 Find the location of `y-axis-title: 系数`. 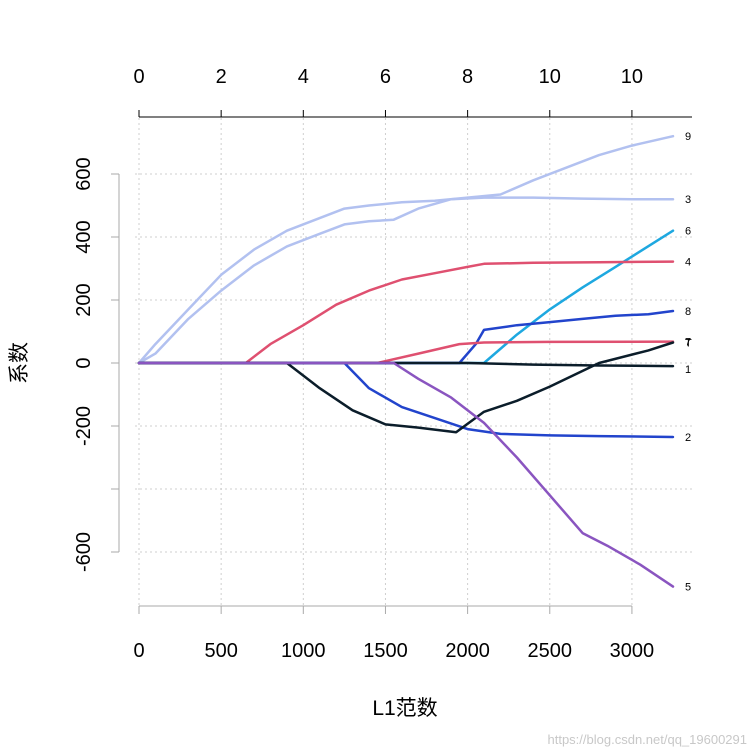

y-axis-title: 系数 is located at coordinates (19, 363).